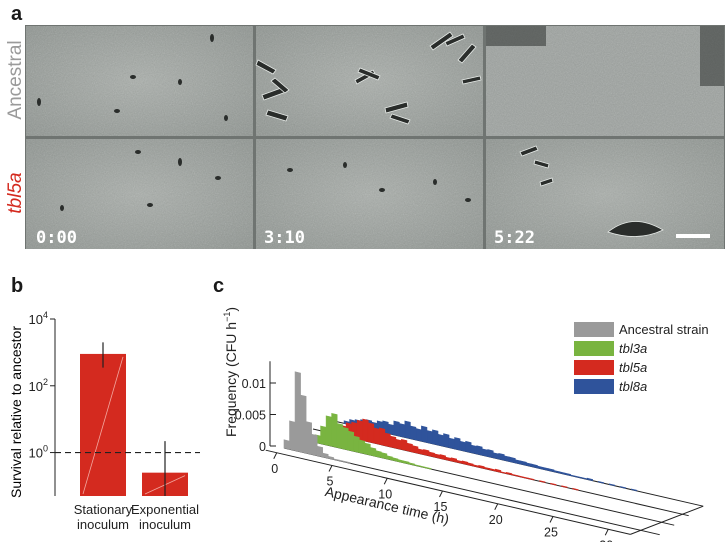 This screenshot has height=542, width=728. I want to click on survival-ytick-label-1: 10², so click(38, 385).